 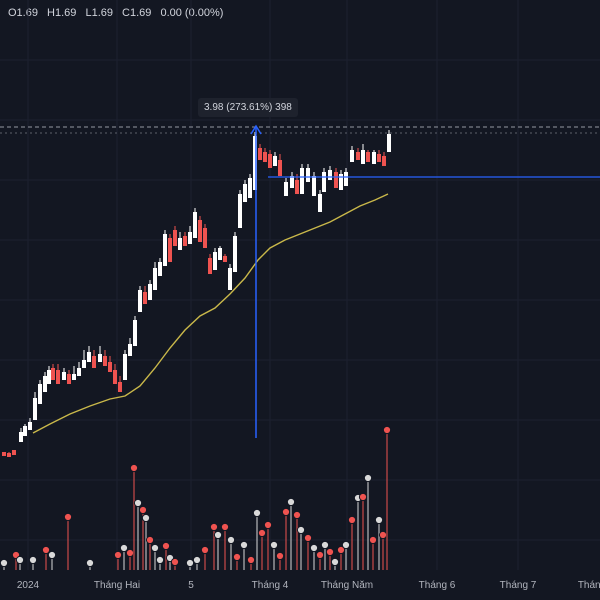 What do you see at coordinates (270, 585) in the screenshot?
I see `x-axis-label-thang-4: Tháng 4` at bounding box center [270, 585].